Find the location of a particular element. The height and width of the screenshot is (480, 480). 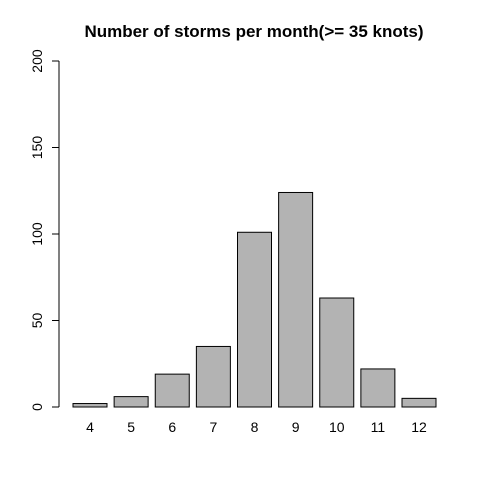

y-axis-ticks: 0 50 100 150 200 is located at coordinates (44, 230).